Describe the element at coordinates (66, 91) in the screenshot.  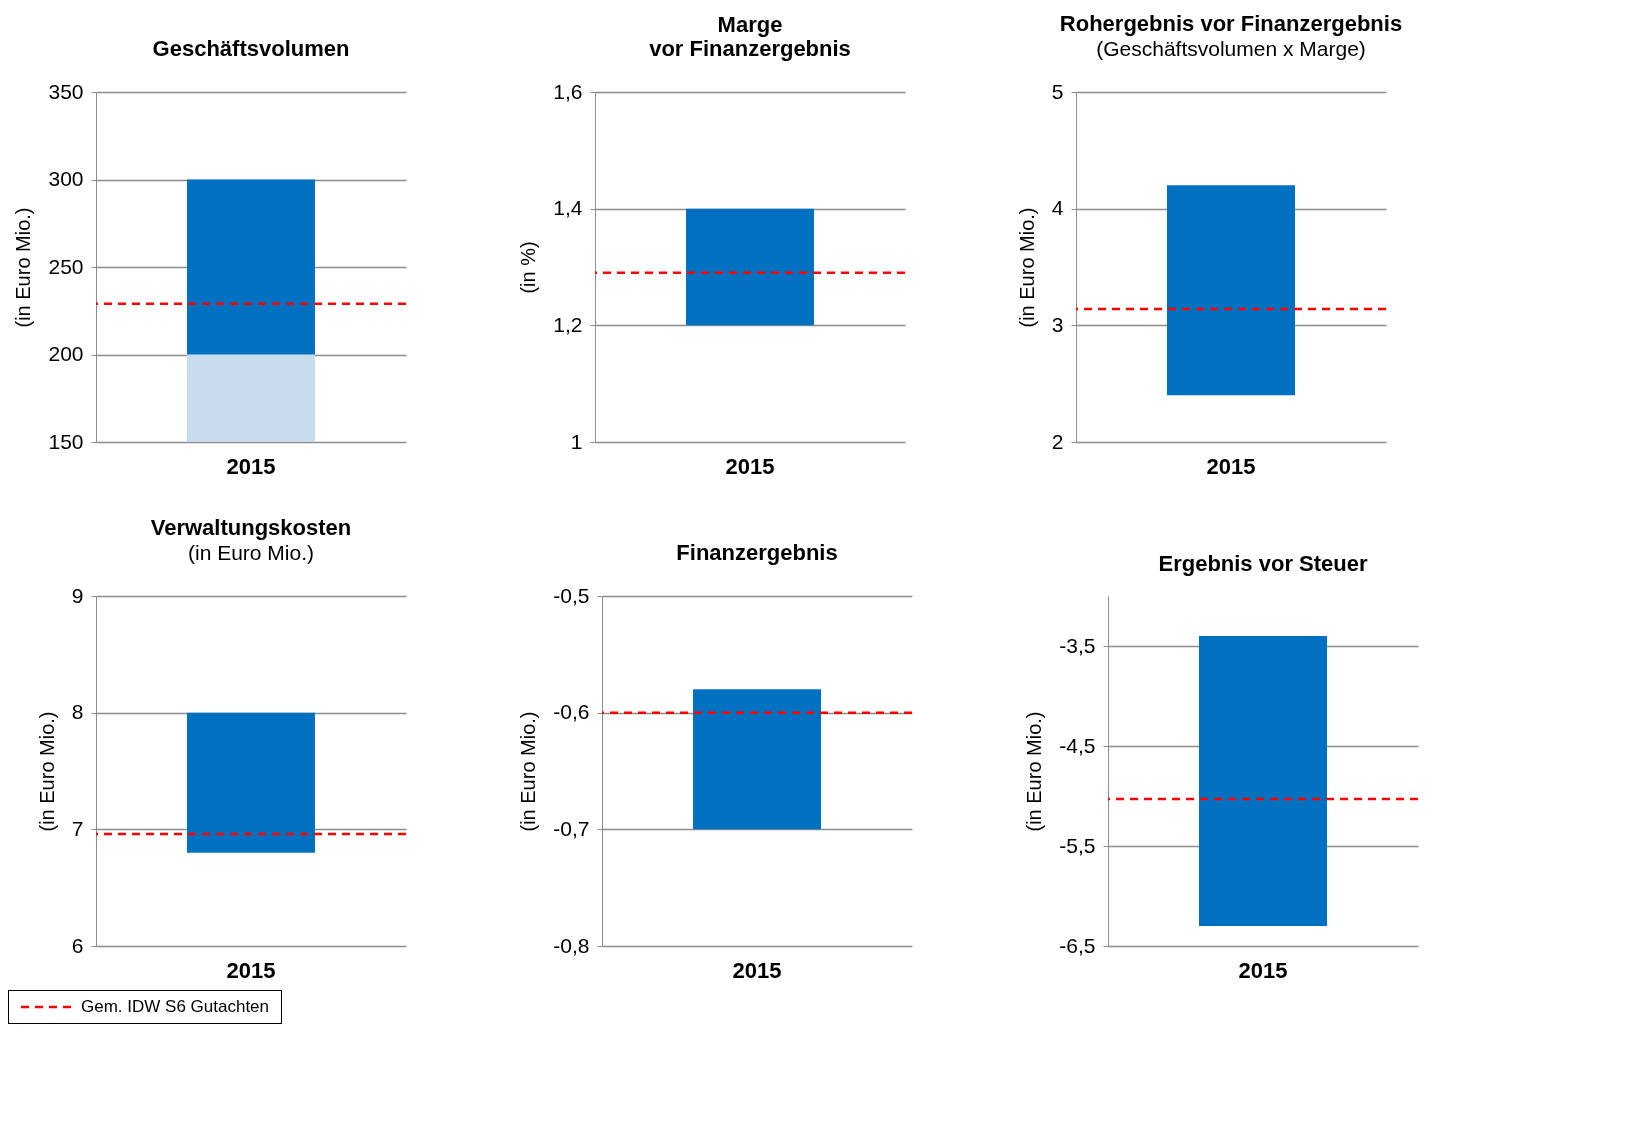
I see `y-tick-label: 350` at that location.